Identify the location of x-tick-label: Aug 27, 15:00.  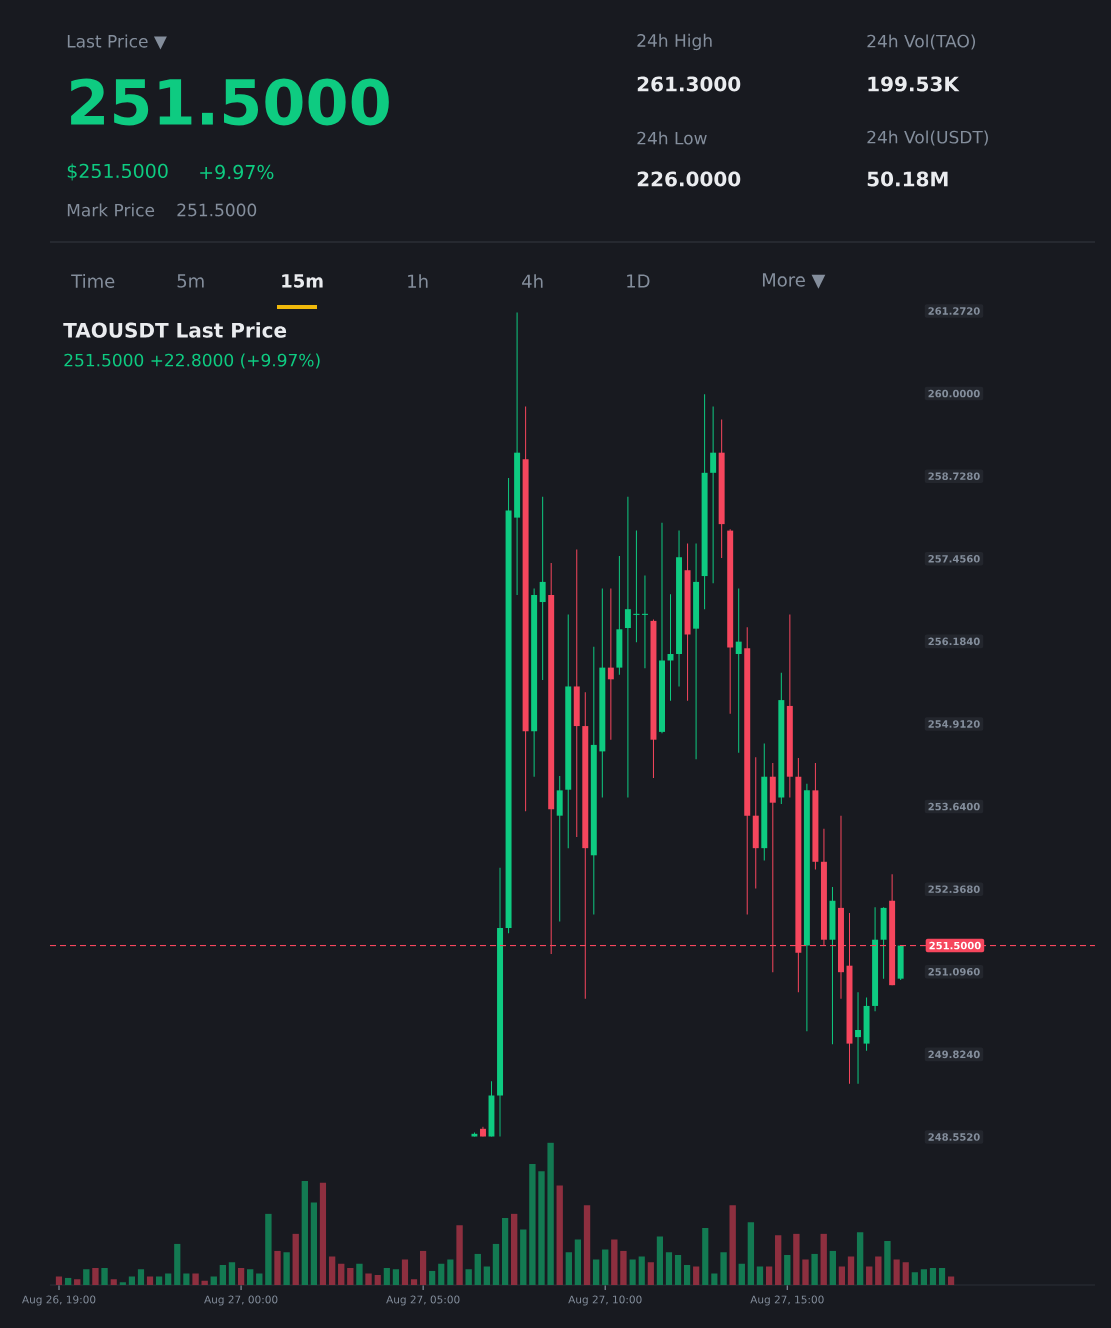
(787, 1300).